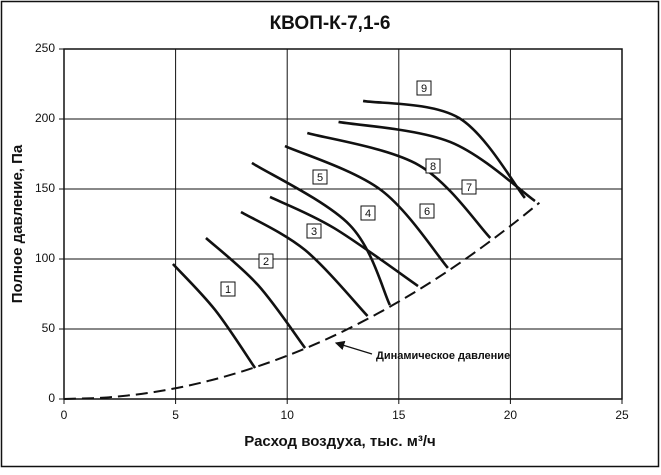  I want to click on curve-label: 7, so click(469, 188).